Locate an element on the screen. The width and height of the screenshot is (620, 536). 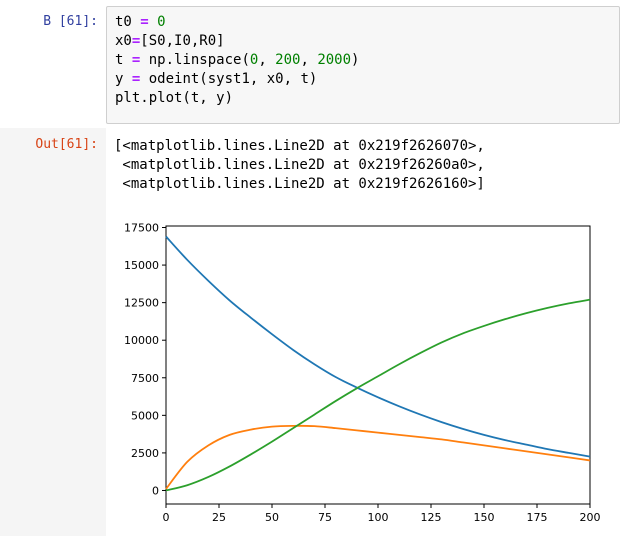
x-tick-label: 25 is located at coordinates (219, 517).